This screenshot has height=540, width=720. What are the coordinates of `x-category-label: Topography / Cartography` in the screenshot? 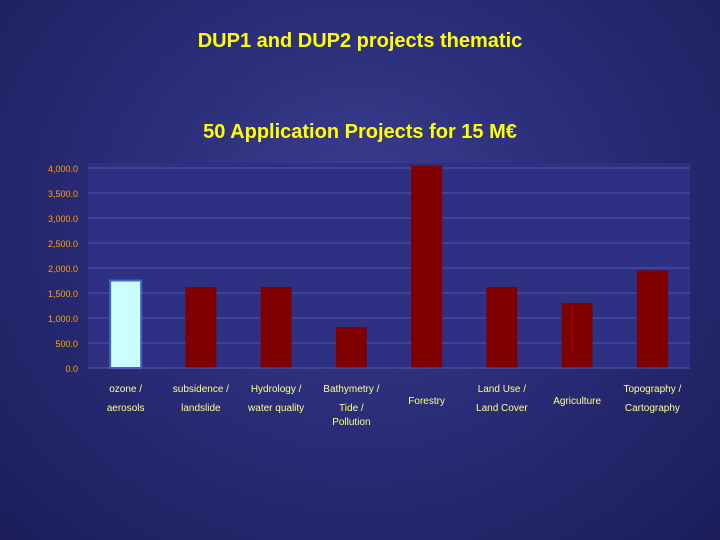 It's located at (652, 399).